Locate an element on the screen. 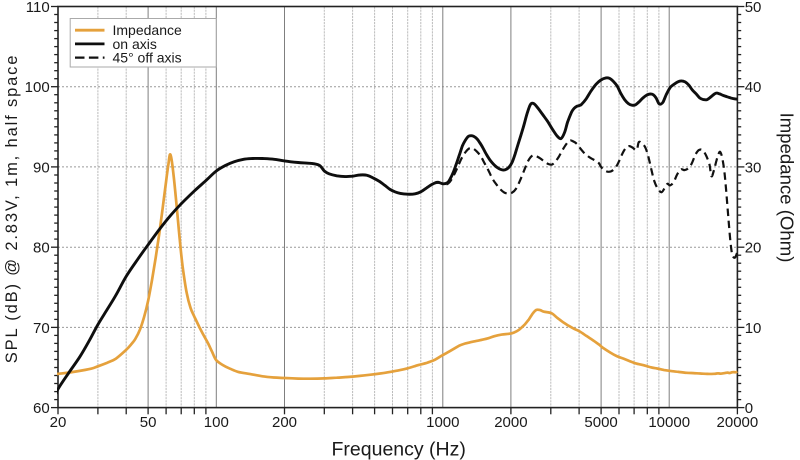 Image resolution: width=800 pixels, height=460 pixels. svg-text: 1000 is located at coordinates (442, 422).